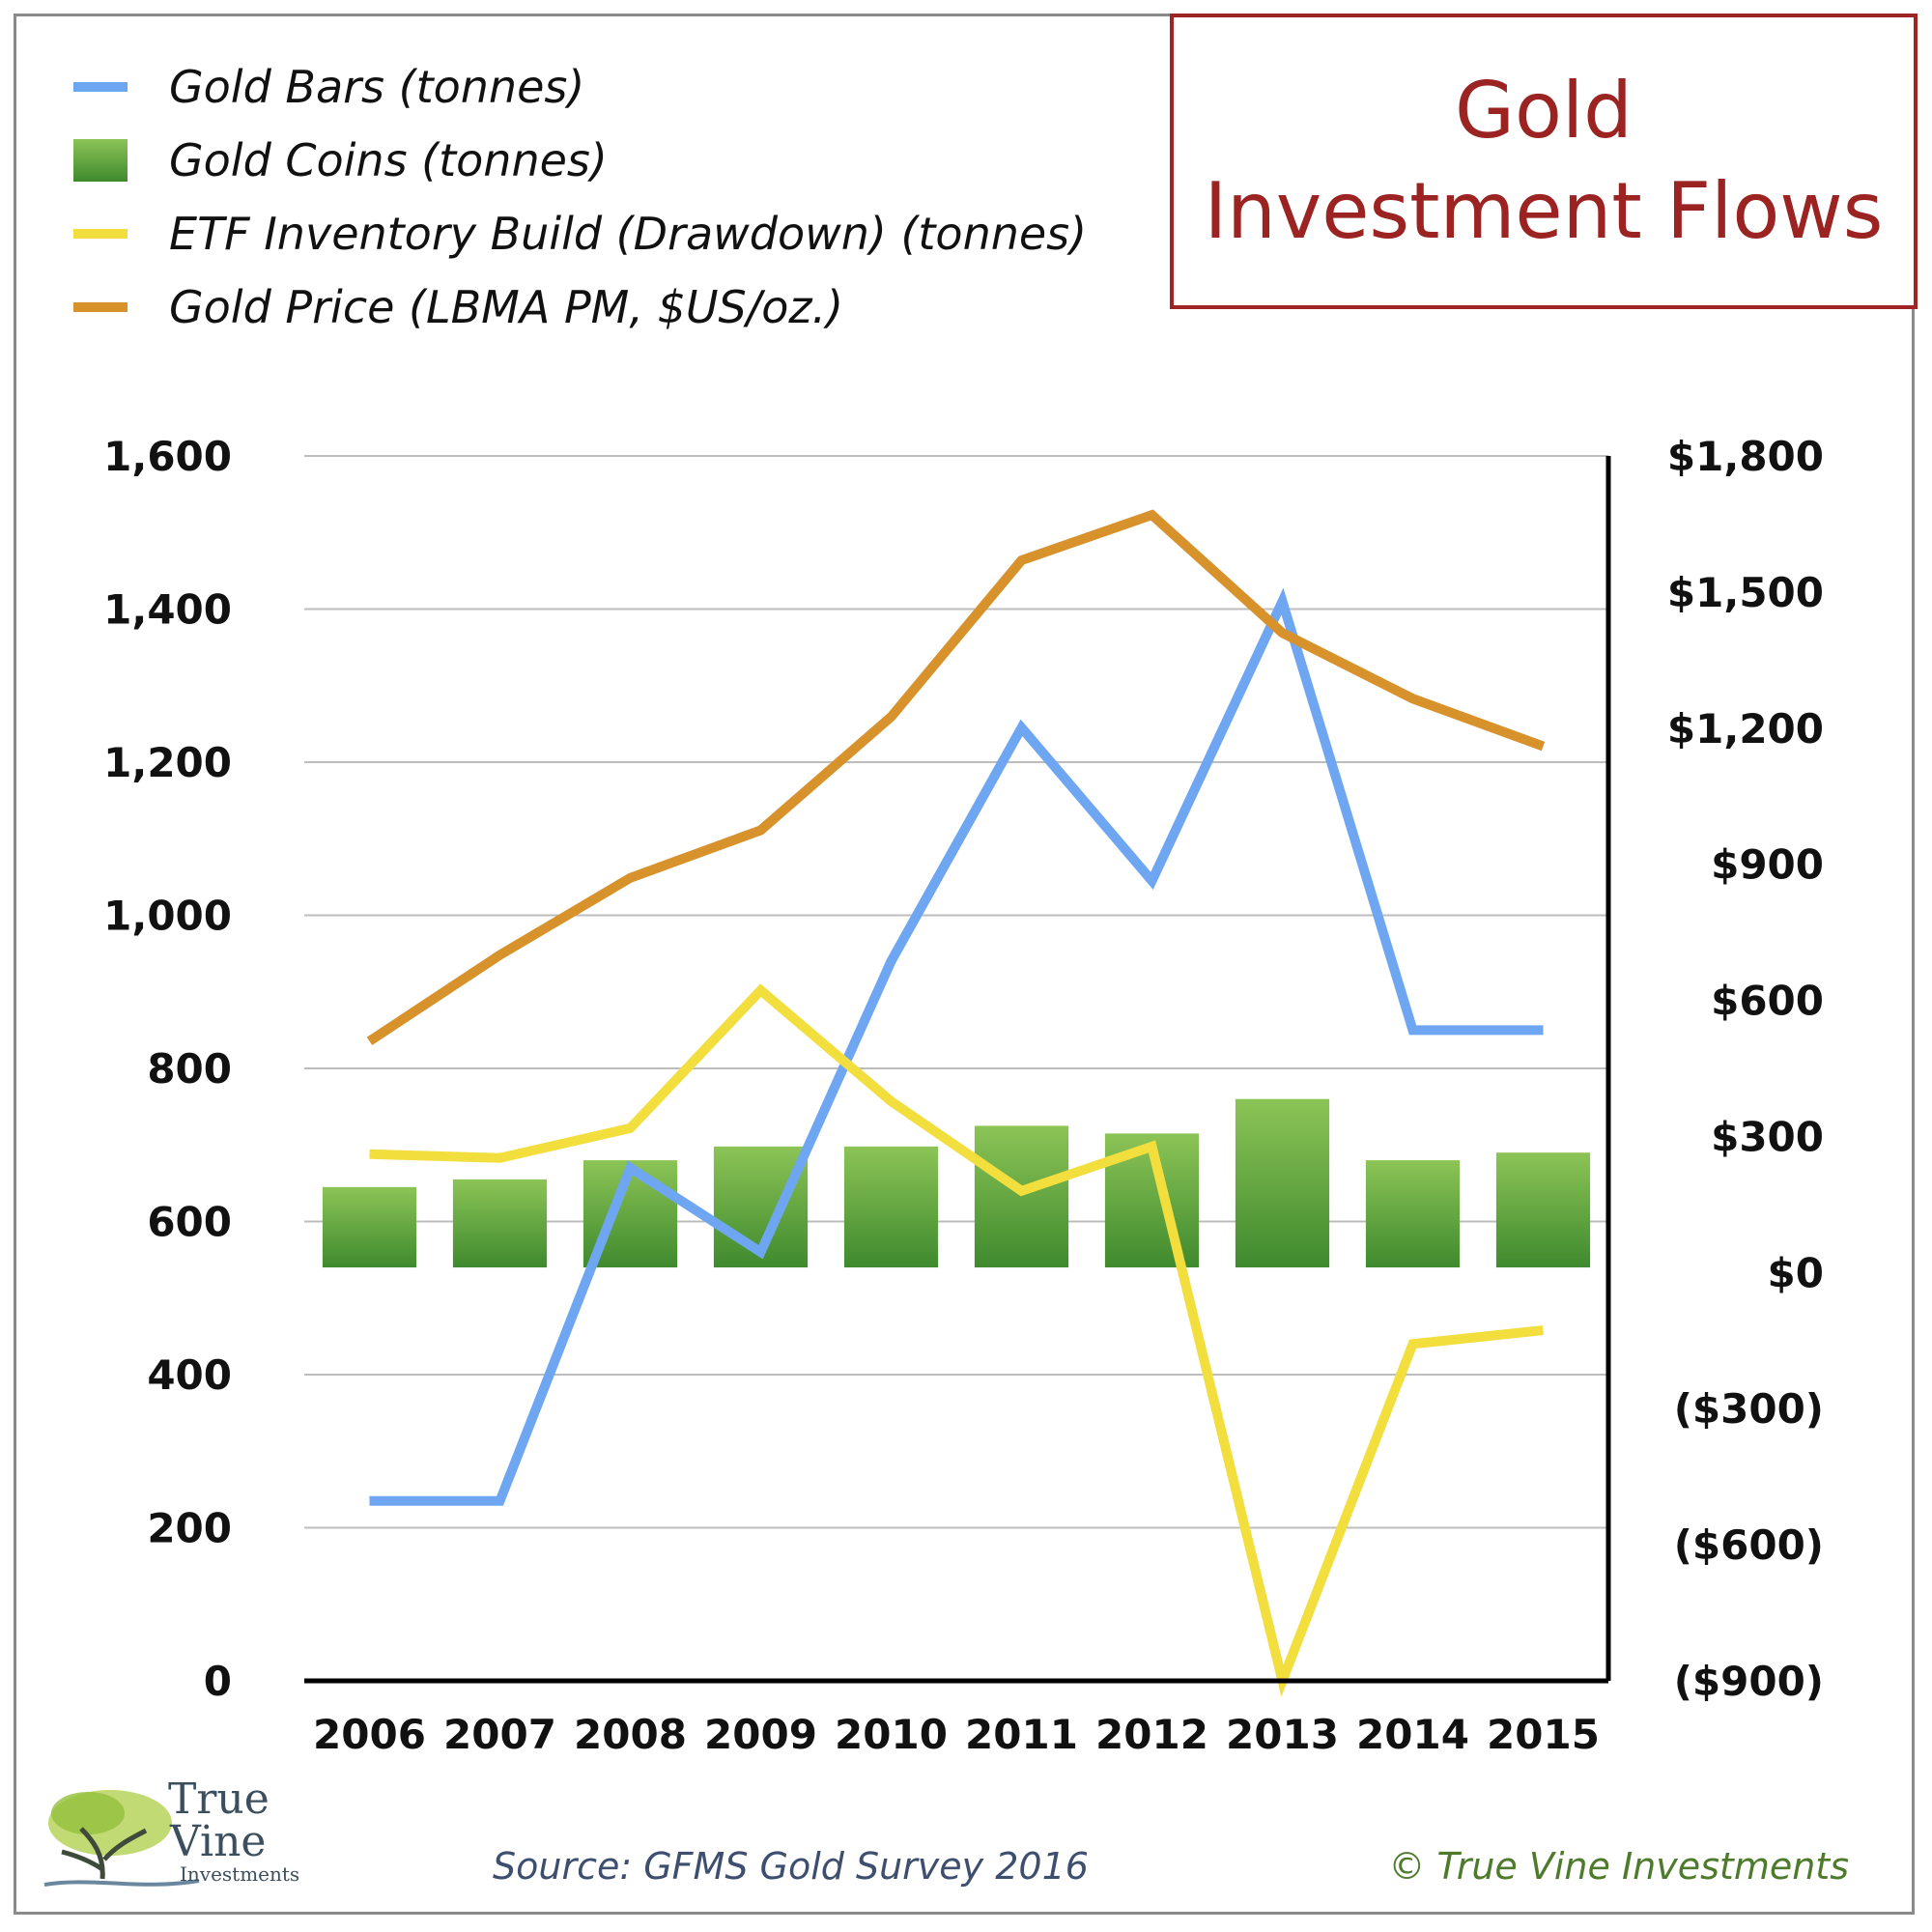 Image resolution: width=1932 pixels, height=1932 pixels. Describe the element at coordinates (499, 1734) in the screenshot. I see `x-tick-label: 2007` at that location.